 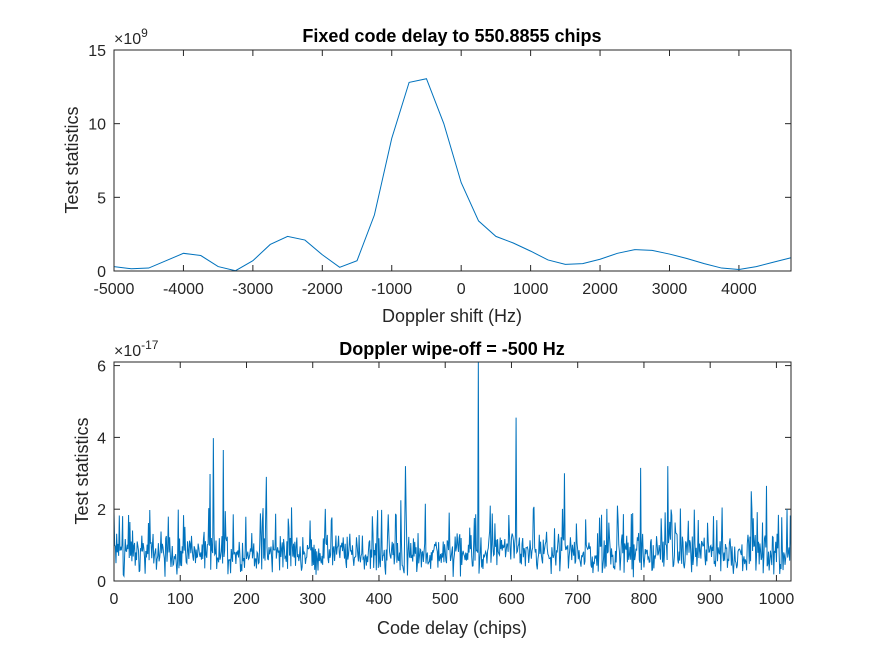 What do you see at coordinates (777, 599) in the screenshot?
I see `bottom-x-tick-label: 1000` at bounding box center [777, 599].